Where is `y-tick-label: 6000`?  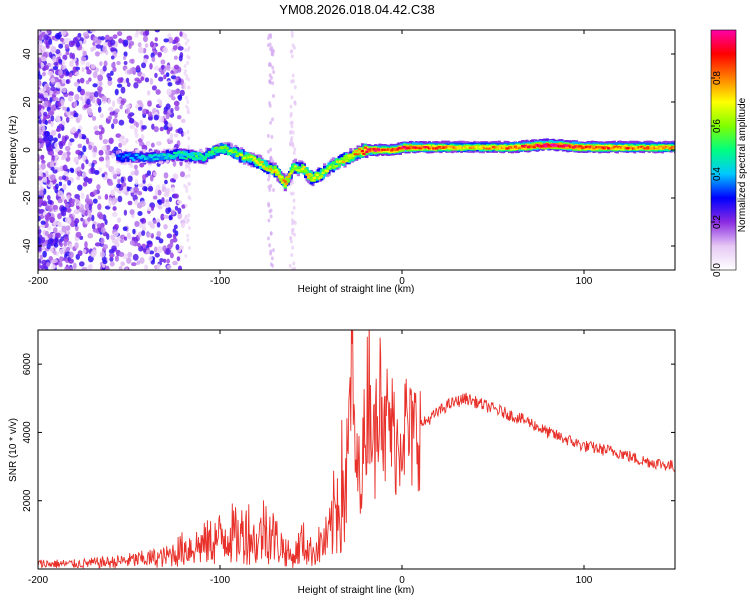 y-tick-label: 6000 is located at coordinates (27, 364).